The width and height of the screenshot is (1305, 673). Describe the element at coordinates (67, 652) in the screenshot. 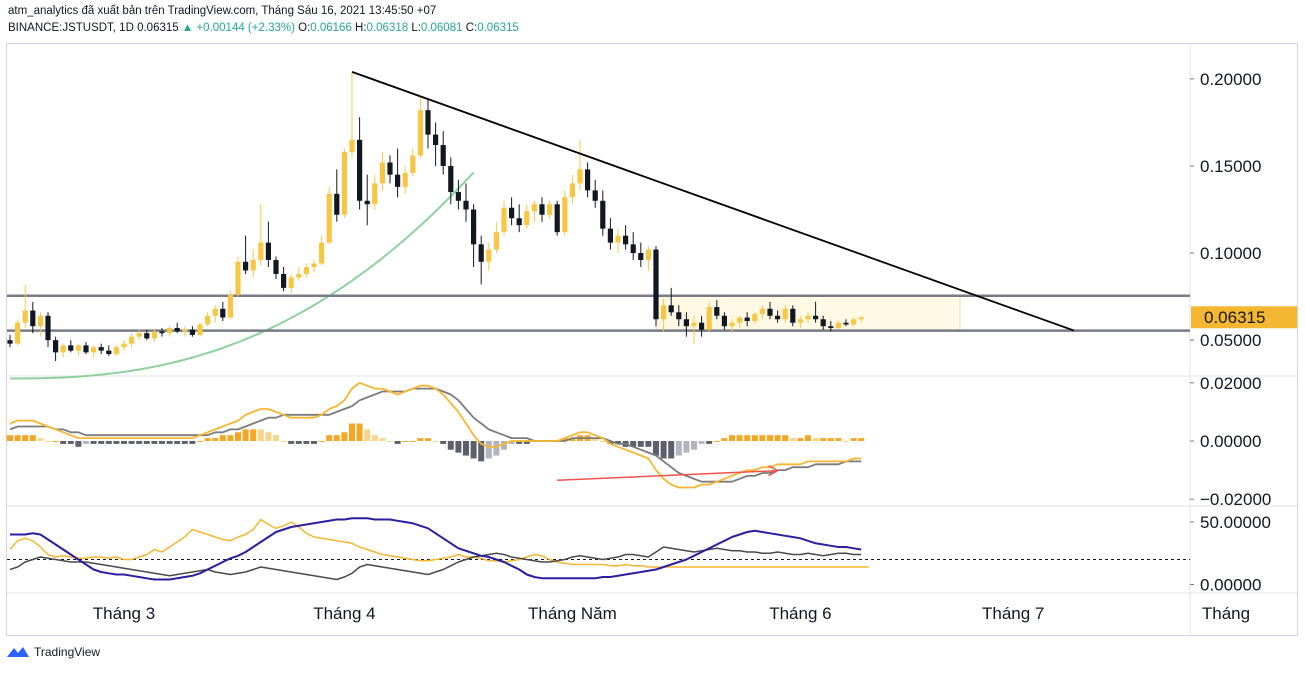

I see `tradingview-brand: TradingView` at that location.